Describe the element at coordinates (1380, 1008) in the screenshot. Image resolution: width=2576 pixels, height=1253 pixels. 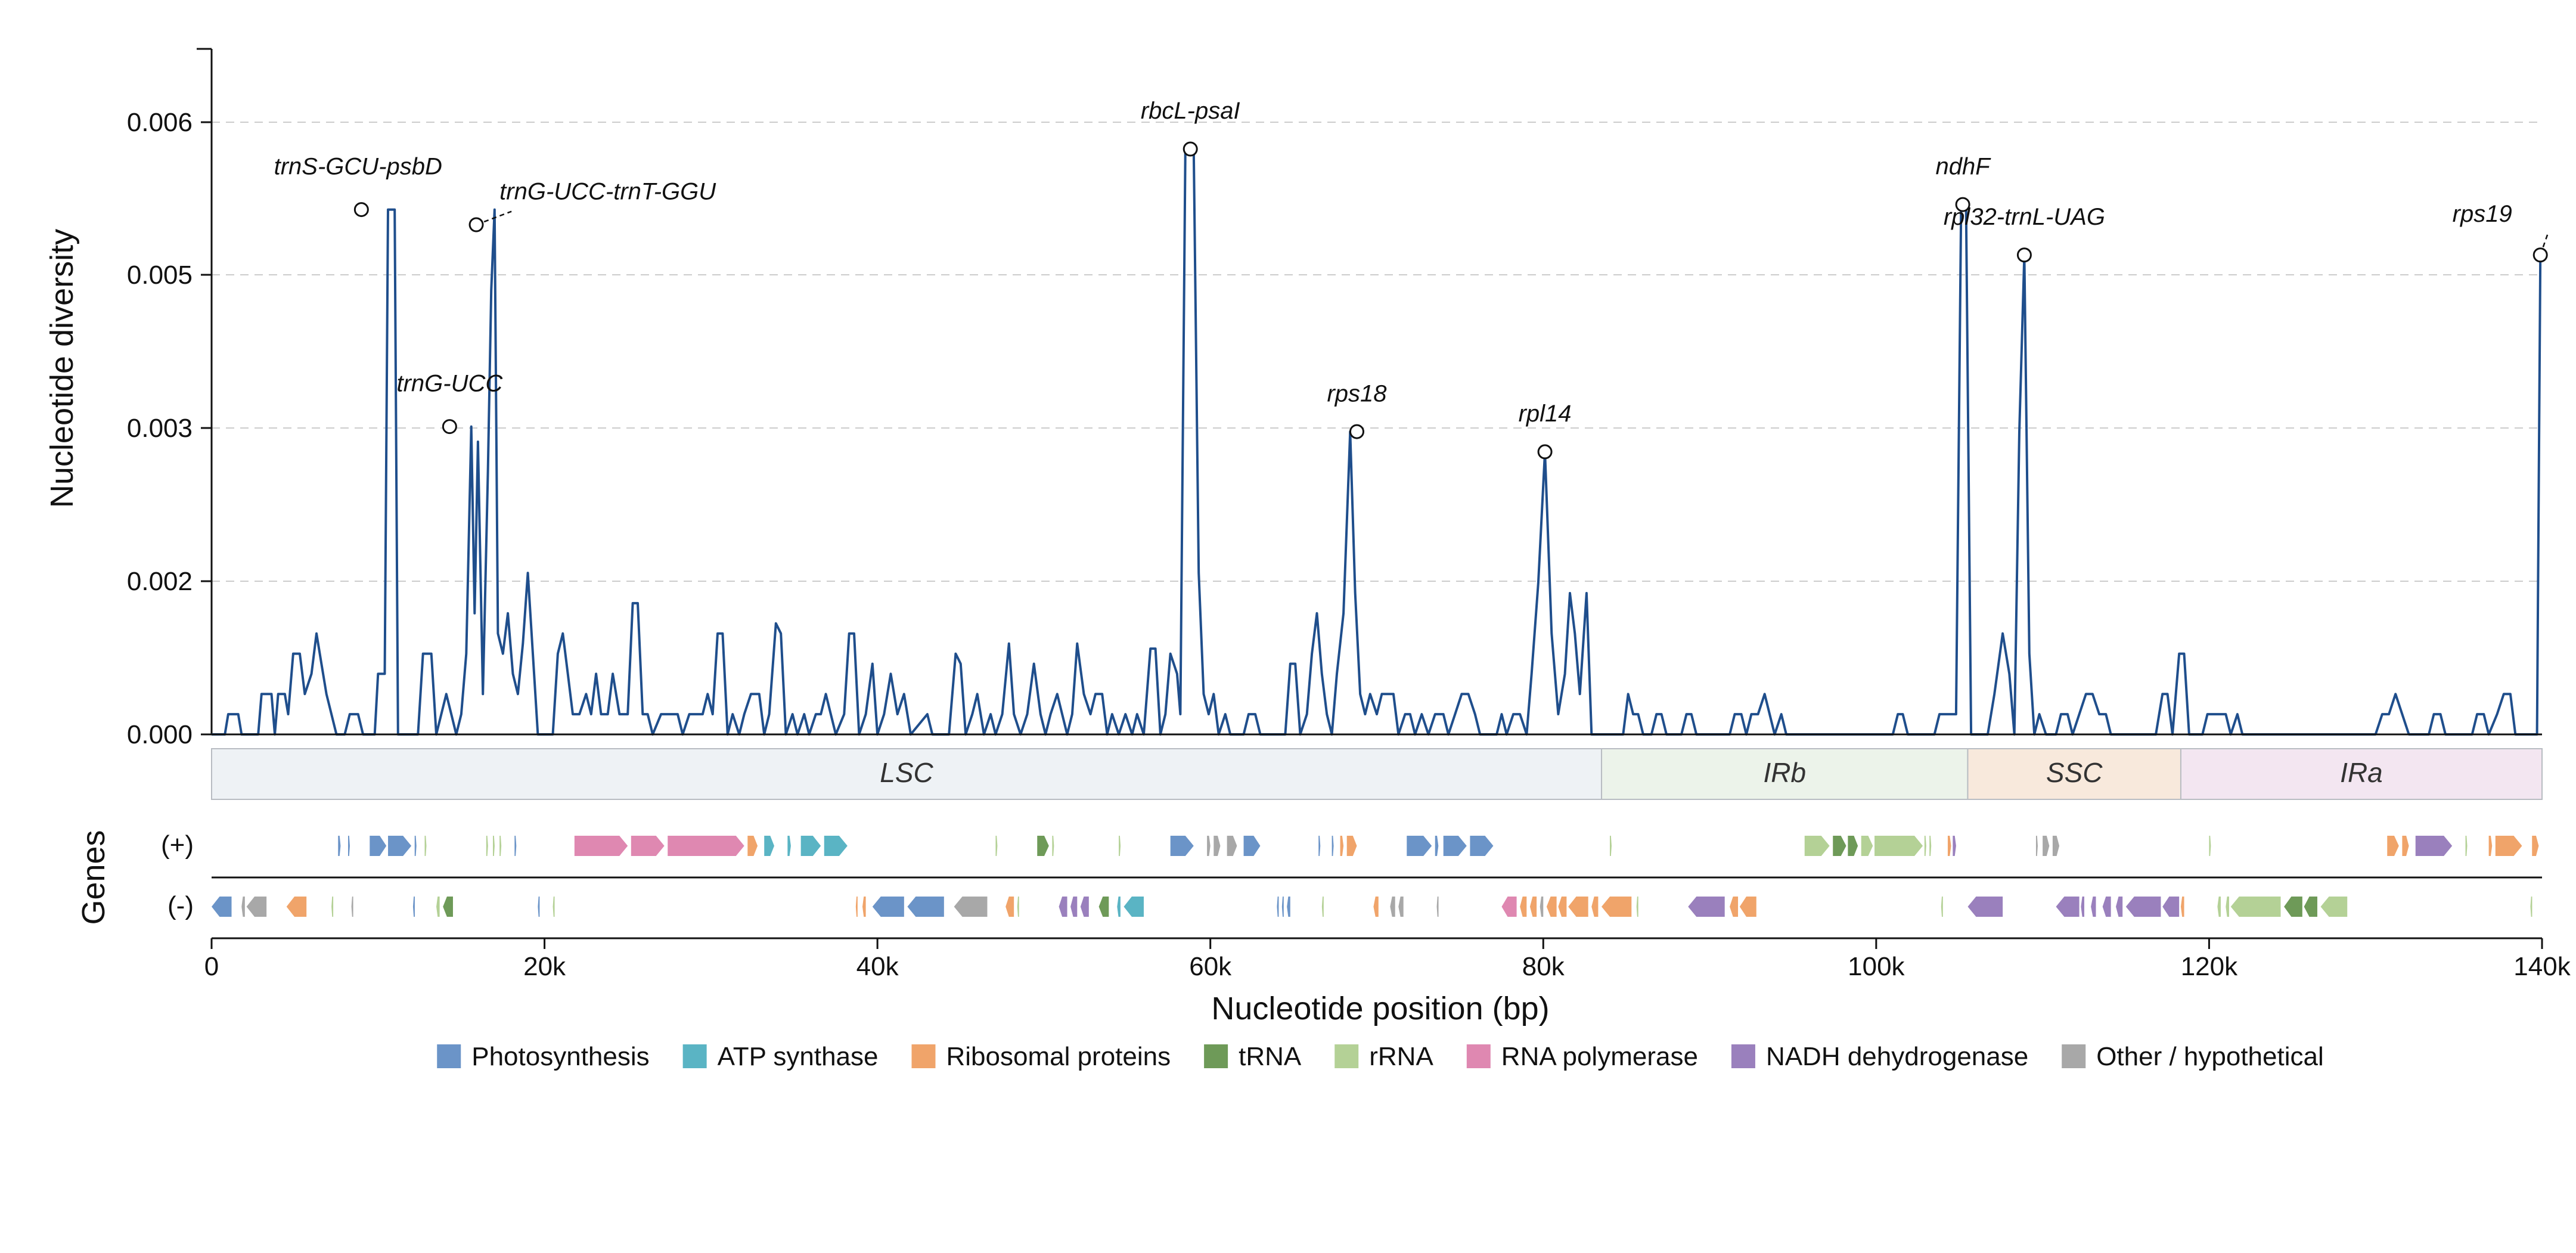
I see `x-axis-title: Nucleotide position (bp)` at that location.